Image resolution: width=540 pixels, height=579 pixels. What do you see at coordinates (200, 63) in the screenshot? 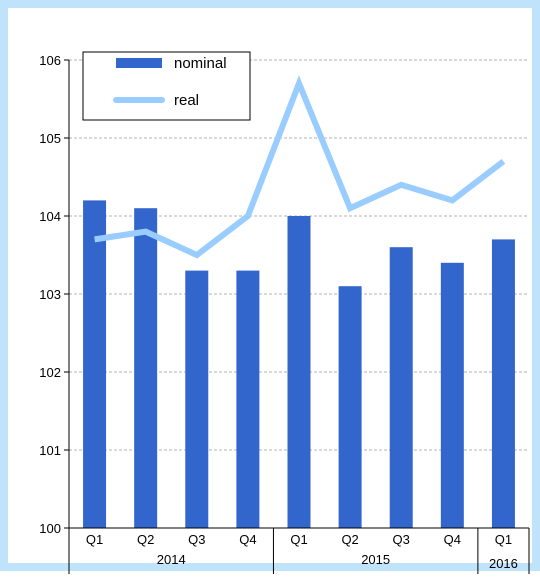
I see `legend-label-nominal: nominal` at bounding box center [200, 63].